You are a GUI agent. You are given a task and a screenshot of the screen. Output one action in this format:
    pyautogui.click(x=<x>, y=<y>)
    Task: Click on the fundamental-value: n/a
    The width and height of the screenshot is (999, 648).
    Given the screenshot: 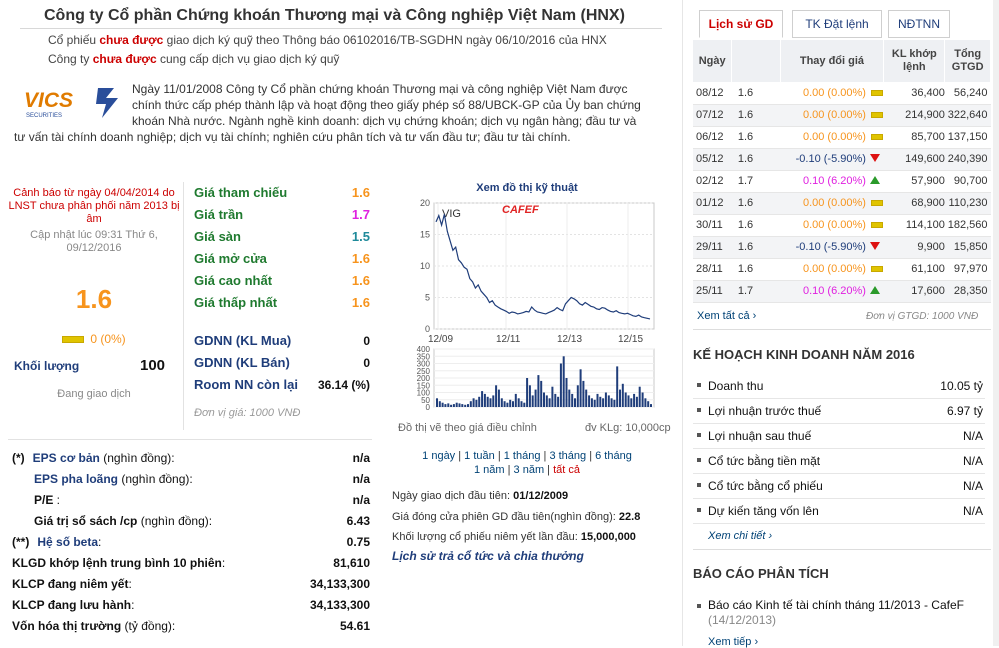 What is the action you would take?
    pyautogui.click(x=361, y=500)
    